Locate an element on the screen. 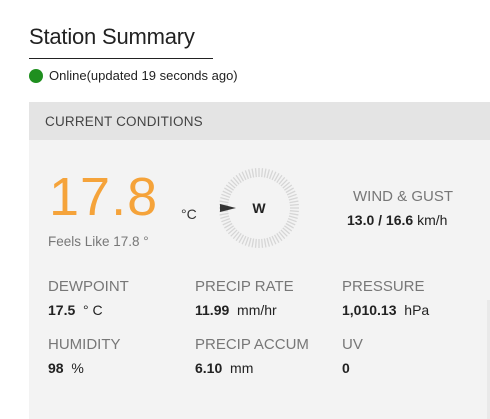 The height and width of the screenshot is (419, 490). pressure-value: 1,010.13 hPa is located at coordinates (385, 310).